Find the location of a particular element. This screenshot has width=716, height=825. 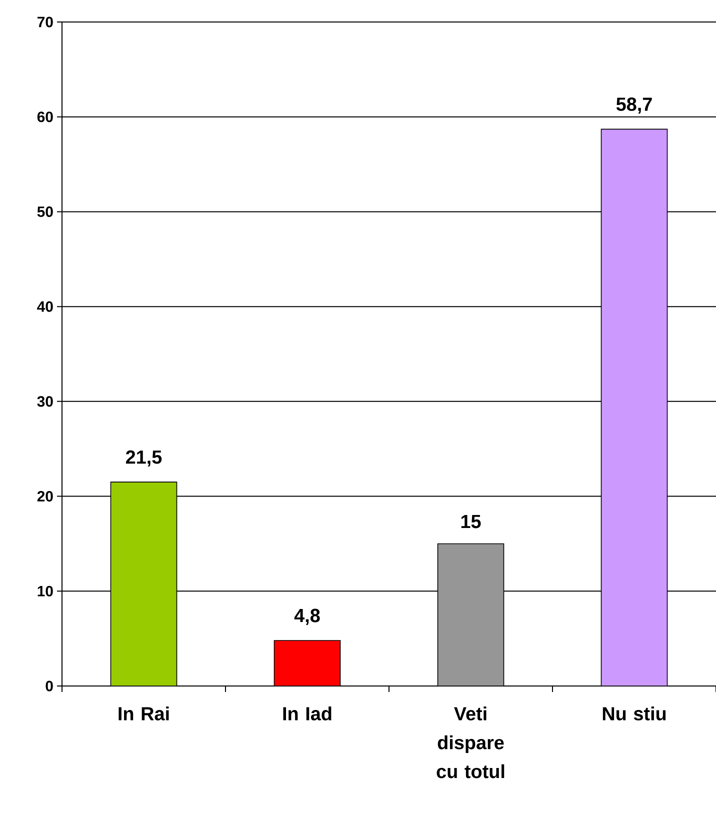

data-label: 4,8 is located at coordinates (307, 616).